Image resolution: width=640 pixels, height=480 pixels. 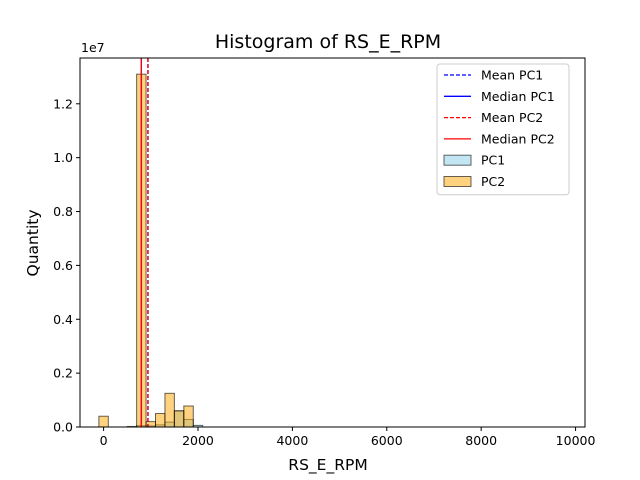 I want to click on x-tick-label: 6000, so click(x=387, y=440).